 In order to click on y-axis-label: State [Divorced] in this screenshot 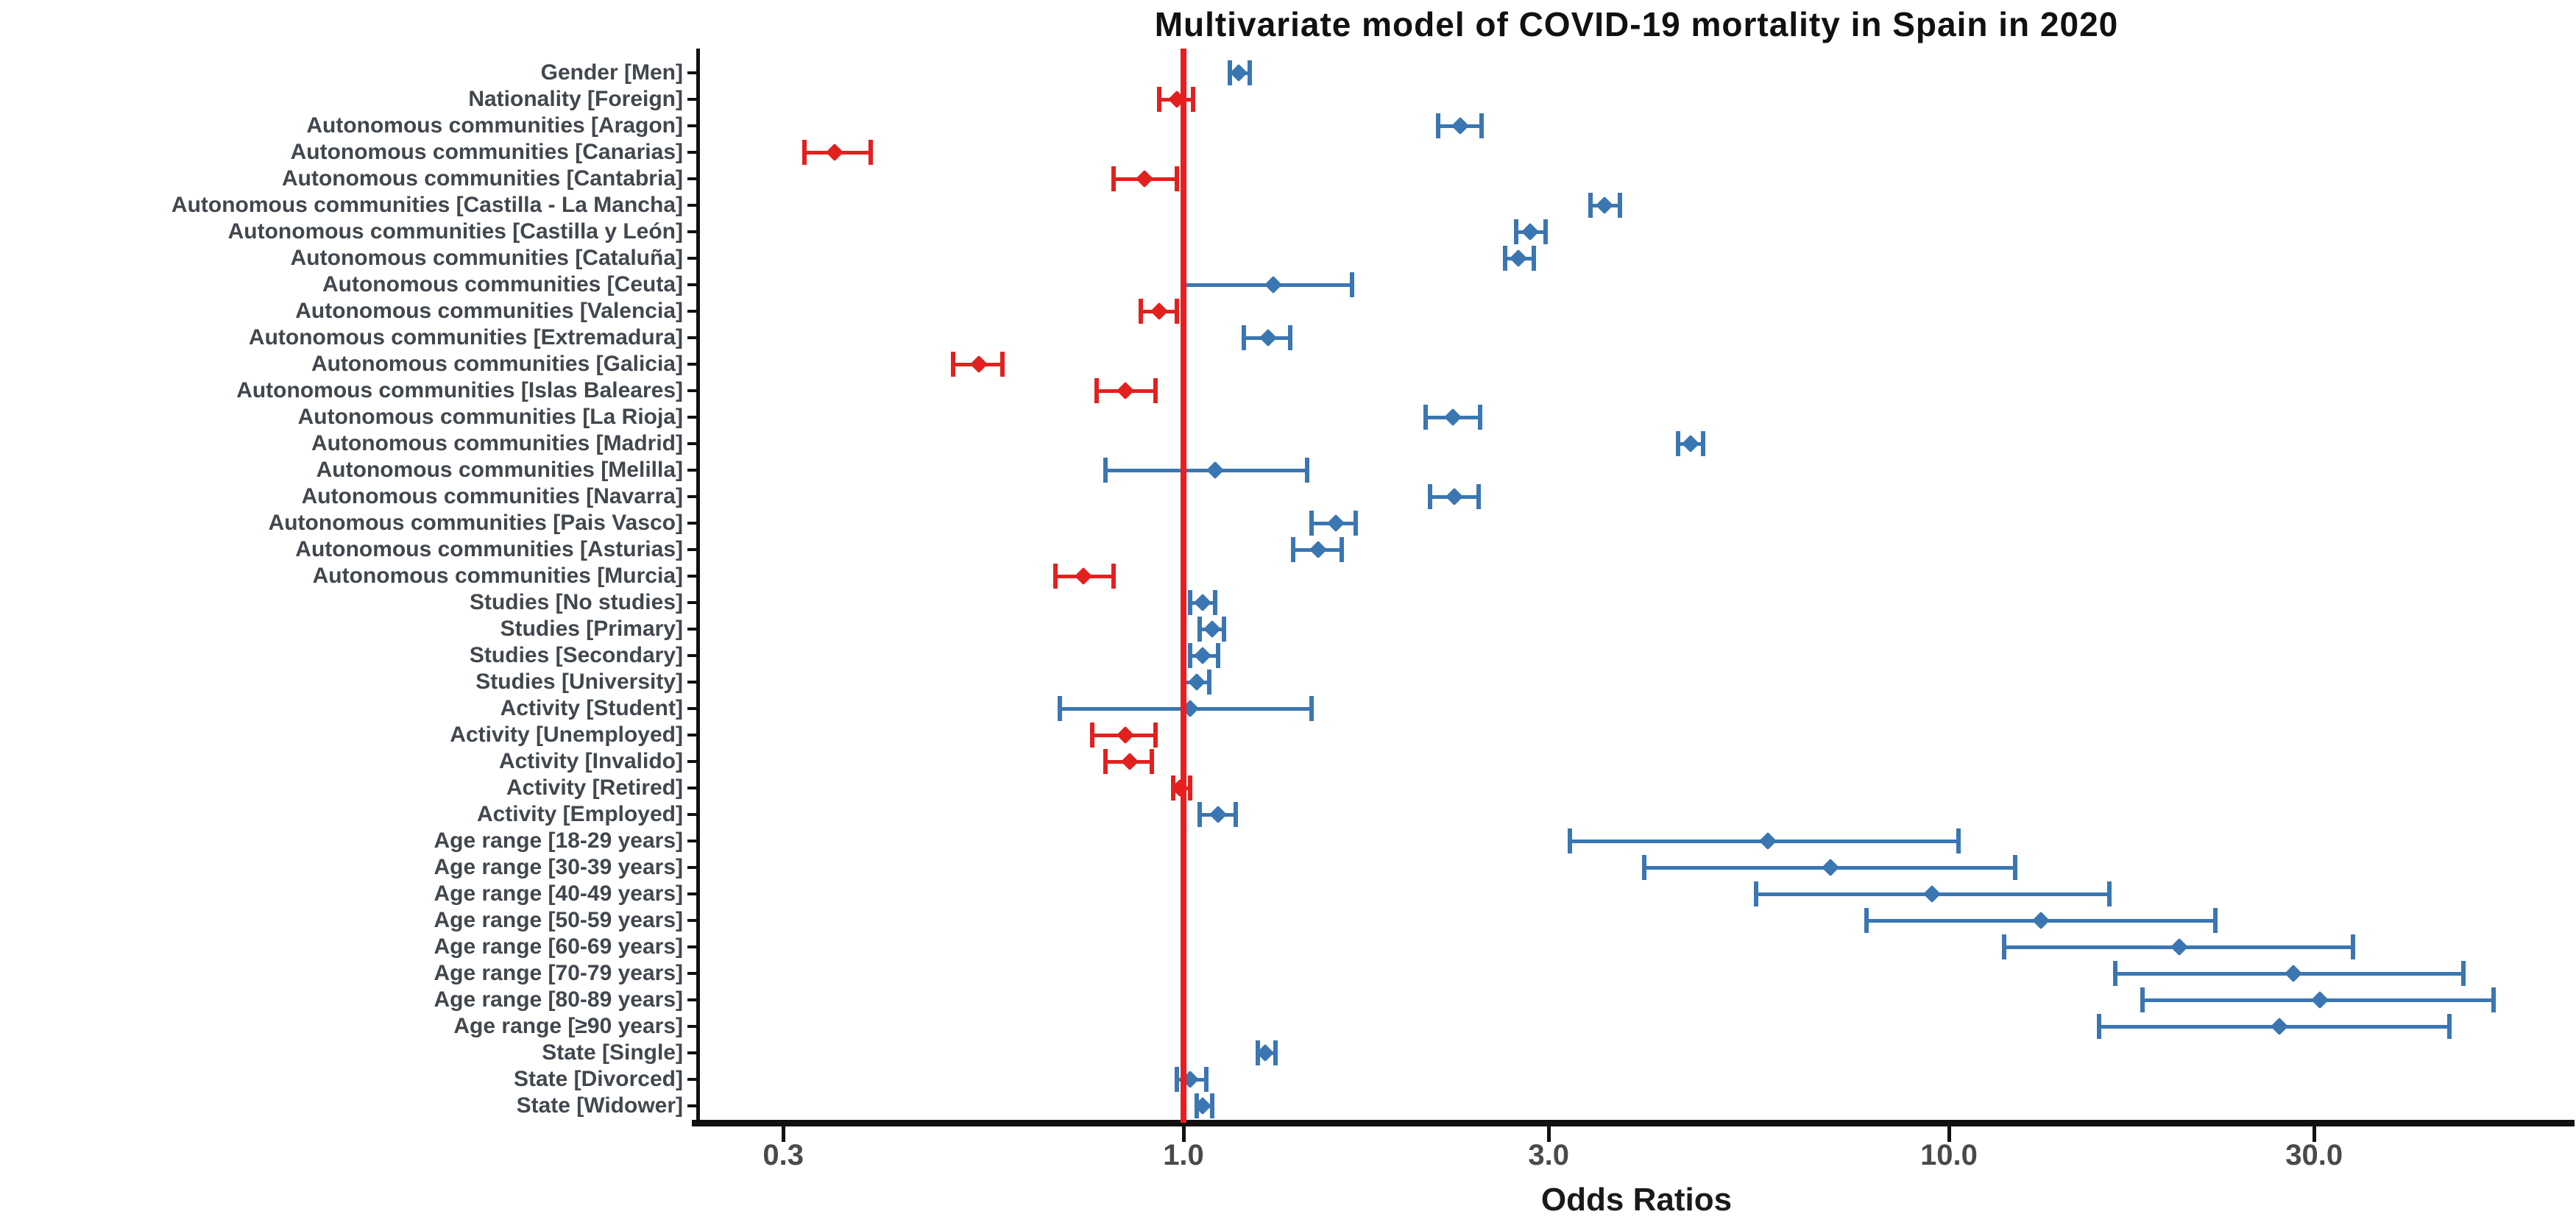, I will do `click(598, 1079)`.